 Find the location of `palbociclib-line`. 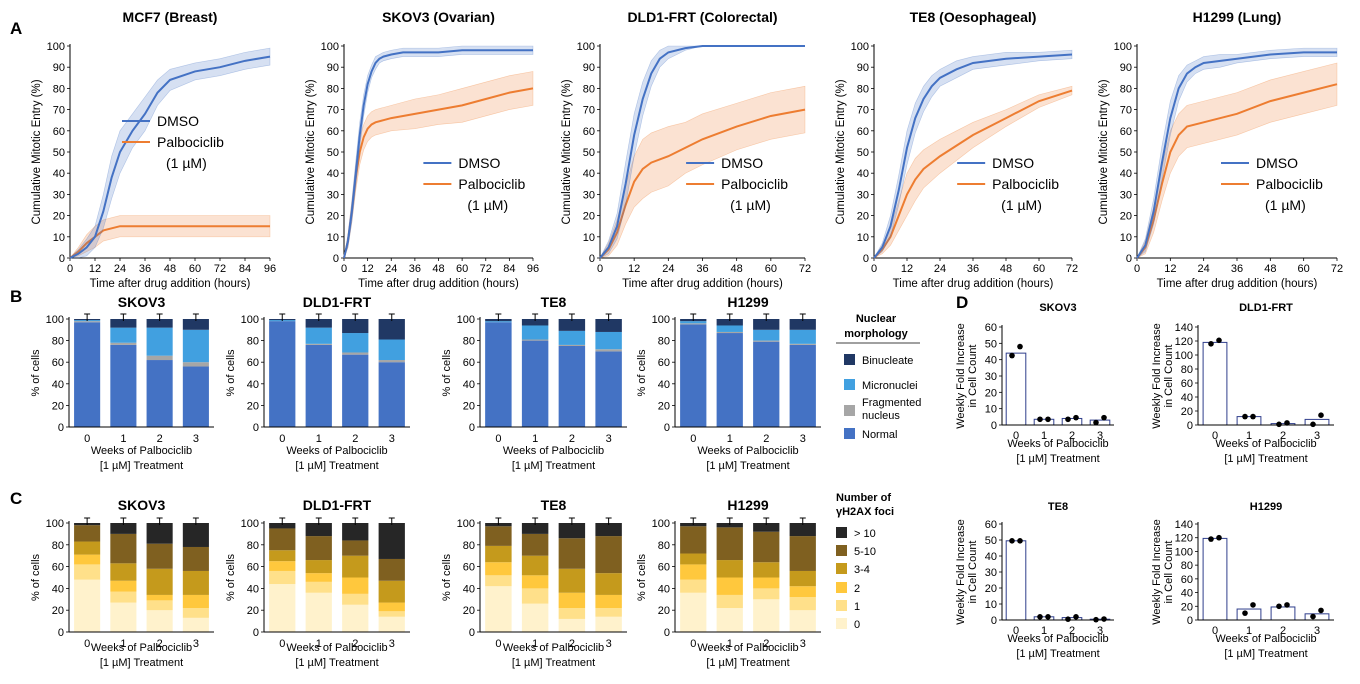

palbociclib-line is located at coordinates (1237, 171).